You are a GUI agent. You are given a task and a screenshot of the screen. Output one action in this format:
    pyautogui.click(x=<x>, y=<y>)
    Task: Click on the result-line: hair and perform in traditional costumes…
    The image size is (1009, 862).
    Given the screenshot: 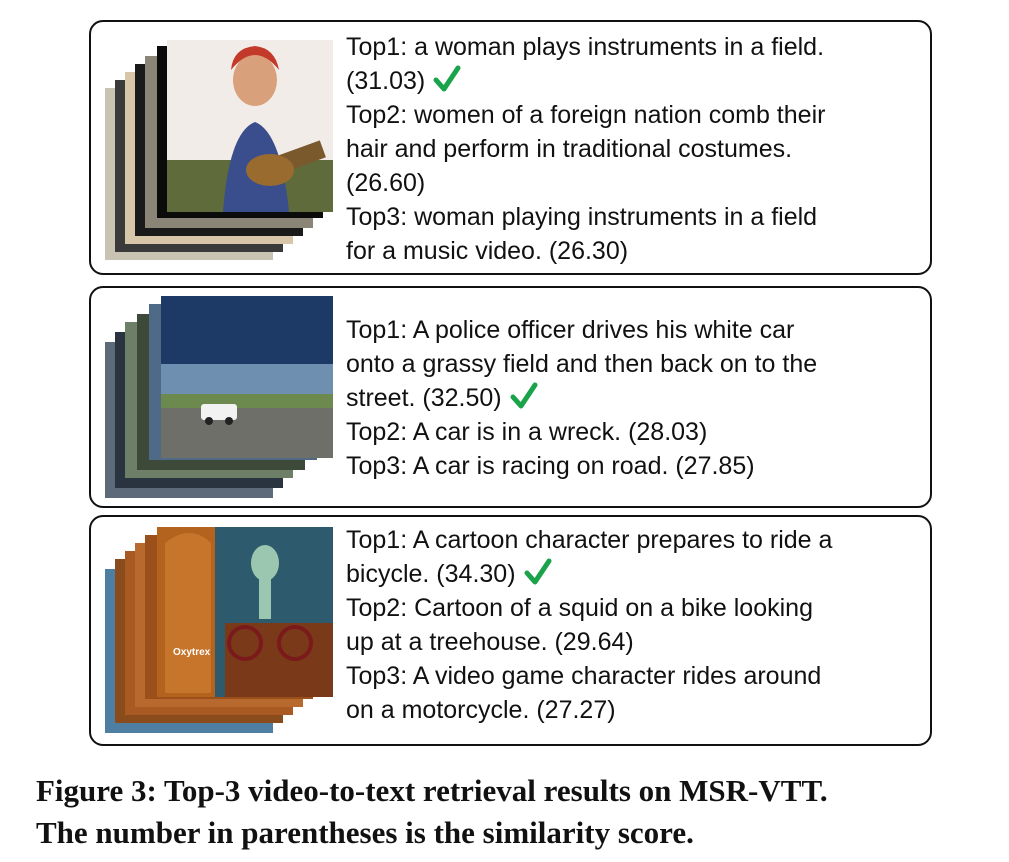 What is the action you would take?
    pyautogui.click(x=569, y=149)
    